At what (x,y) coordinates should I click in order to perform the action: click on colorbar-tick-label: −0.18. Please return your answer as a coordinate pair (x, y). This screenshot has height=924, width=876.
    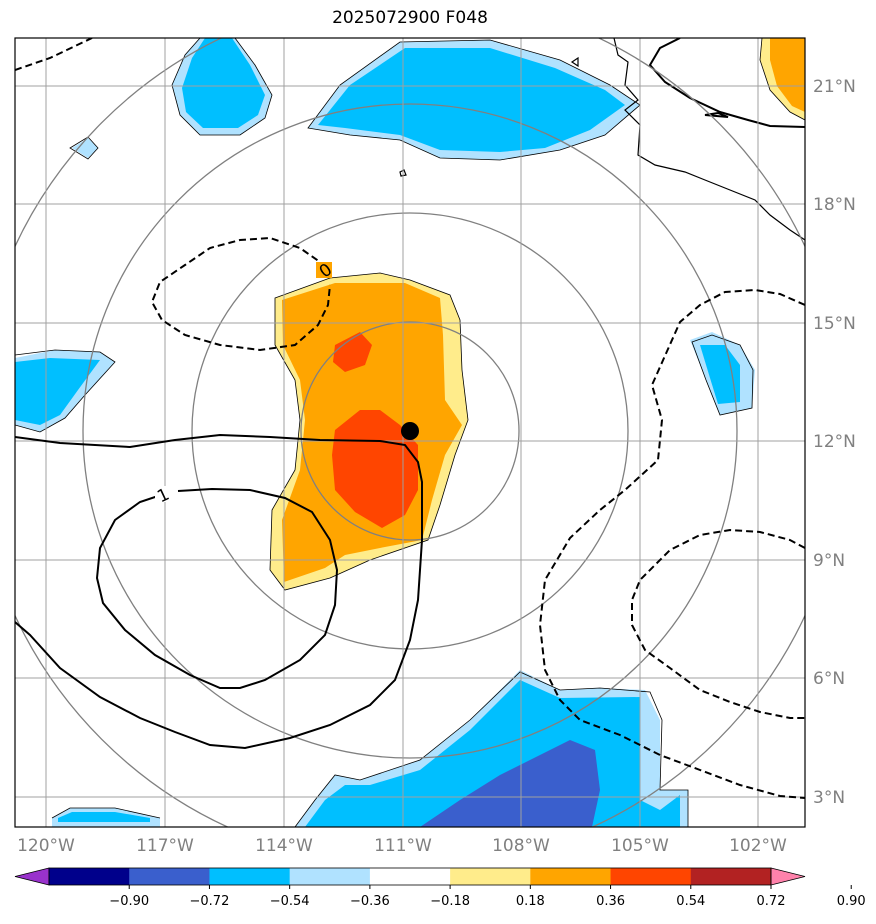
    Looking at the image, I should click on (450, 901).